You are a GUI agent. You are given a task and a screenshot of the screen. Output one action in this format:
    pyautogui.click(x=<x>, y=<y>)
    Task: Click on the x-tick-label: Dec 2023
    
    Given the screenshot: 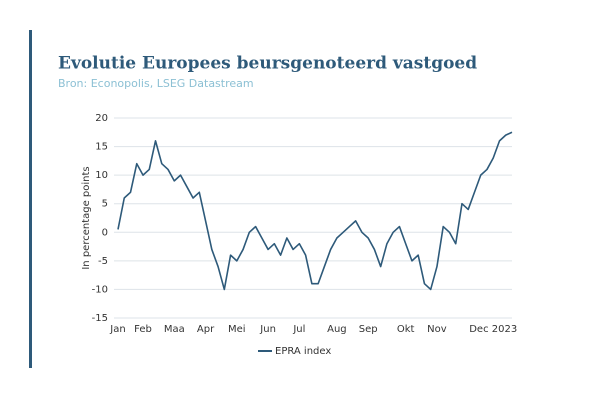 What is the action you would take?
    pyautogui.click(x=493, y=329)
    